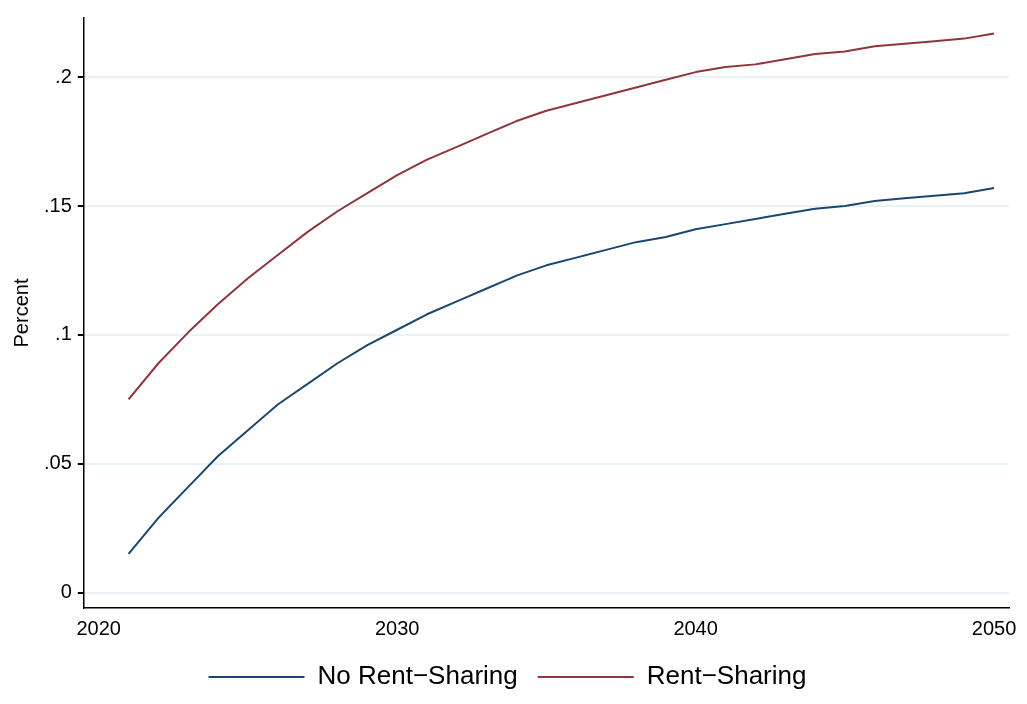  Describe the element at coordinates (397, 627) in the screenshot. I see `x-tick-label: 2030` at that location.